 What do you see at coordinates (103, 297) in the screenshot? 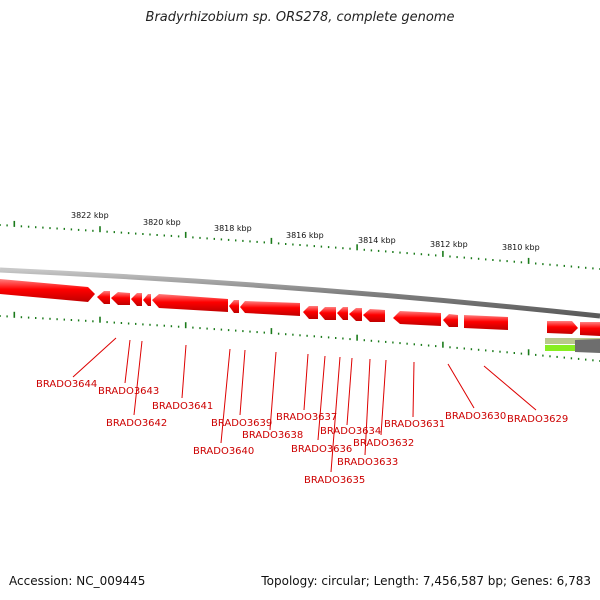
I see `gene-arrow-brado3643` at bounding box center [103, 297].